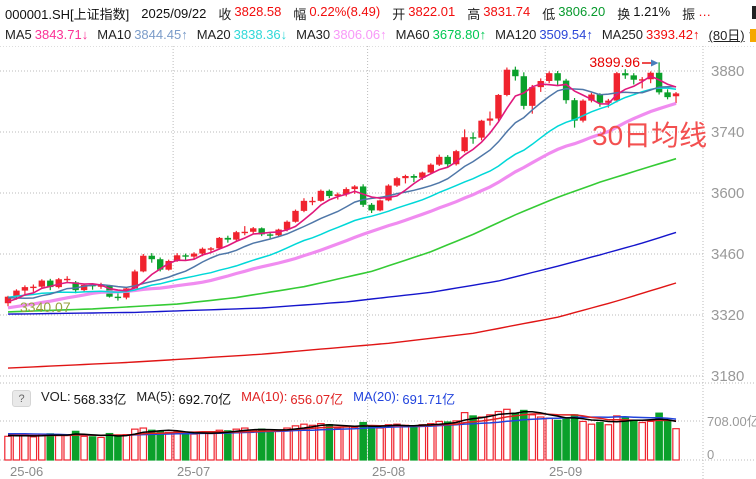 This screenshot has width=756, height=479. Describe the element at coordinates (565, 471) in the screenshot. I see `x-axis-label: 25-09` at that location.